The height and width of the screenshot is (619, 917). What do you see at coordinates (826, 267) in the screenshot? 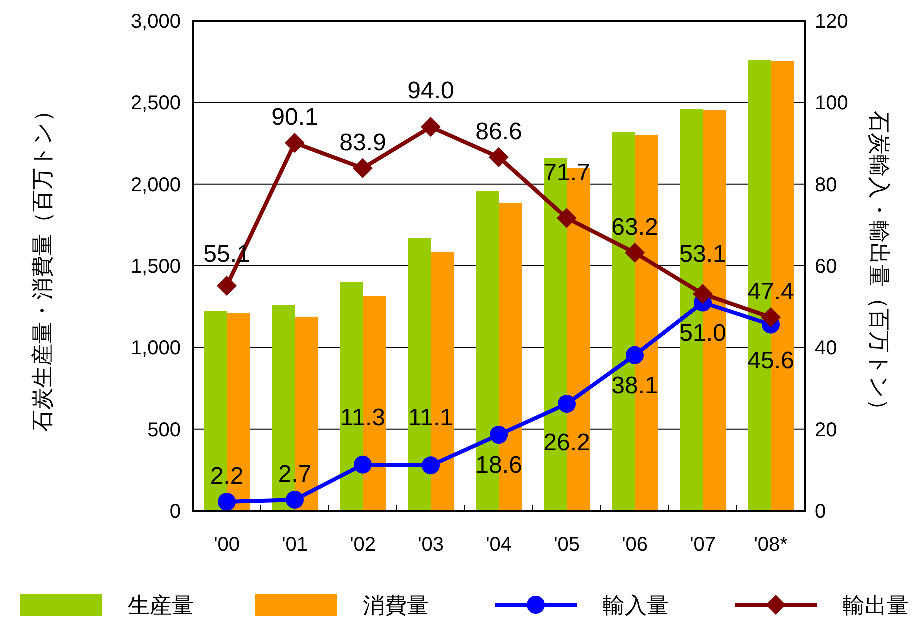
I see `y2-tick-label: 60` at bounding box center [826, 267].